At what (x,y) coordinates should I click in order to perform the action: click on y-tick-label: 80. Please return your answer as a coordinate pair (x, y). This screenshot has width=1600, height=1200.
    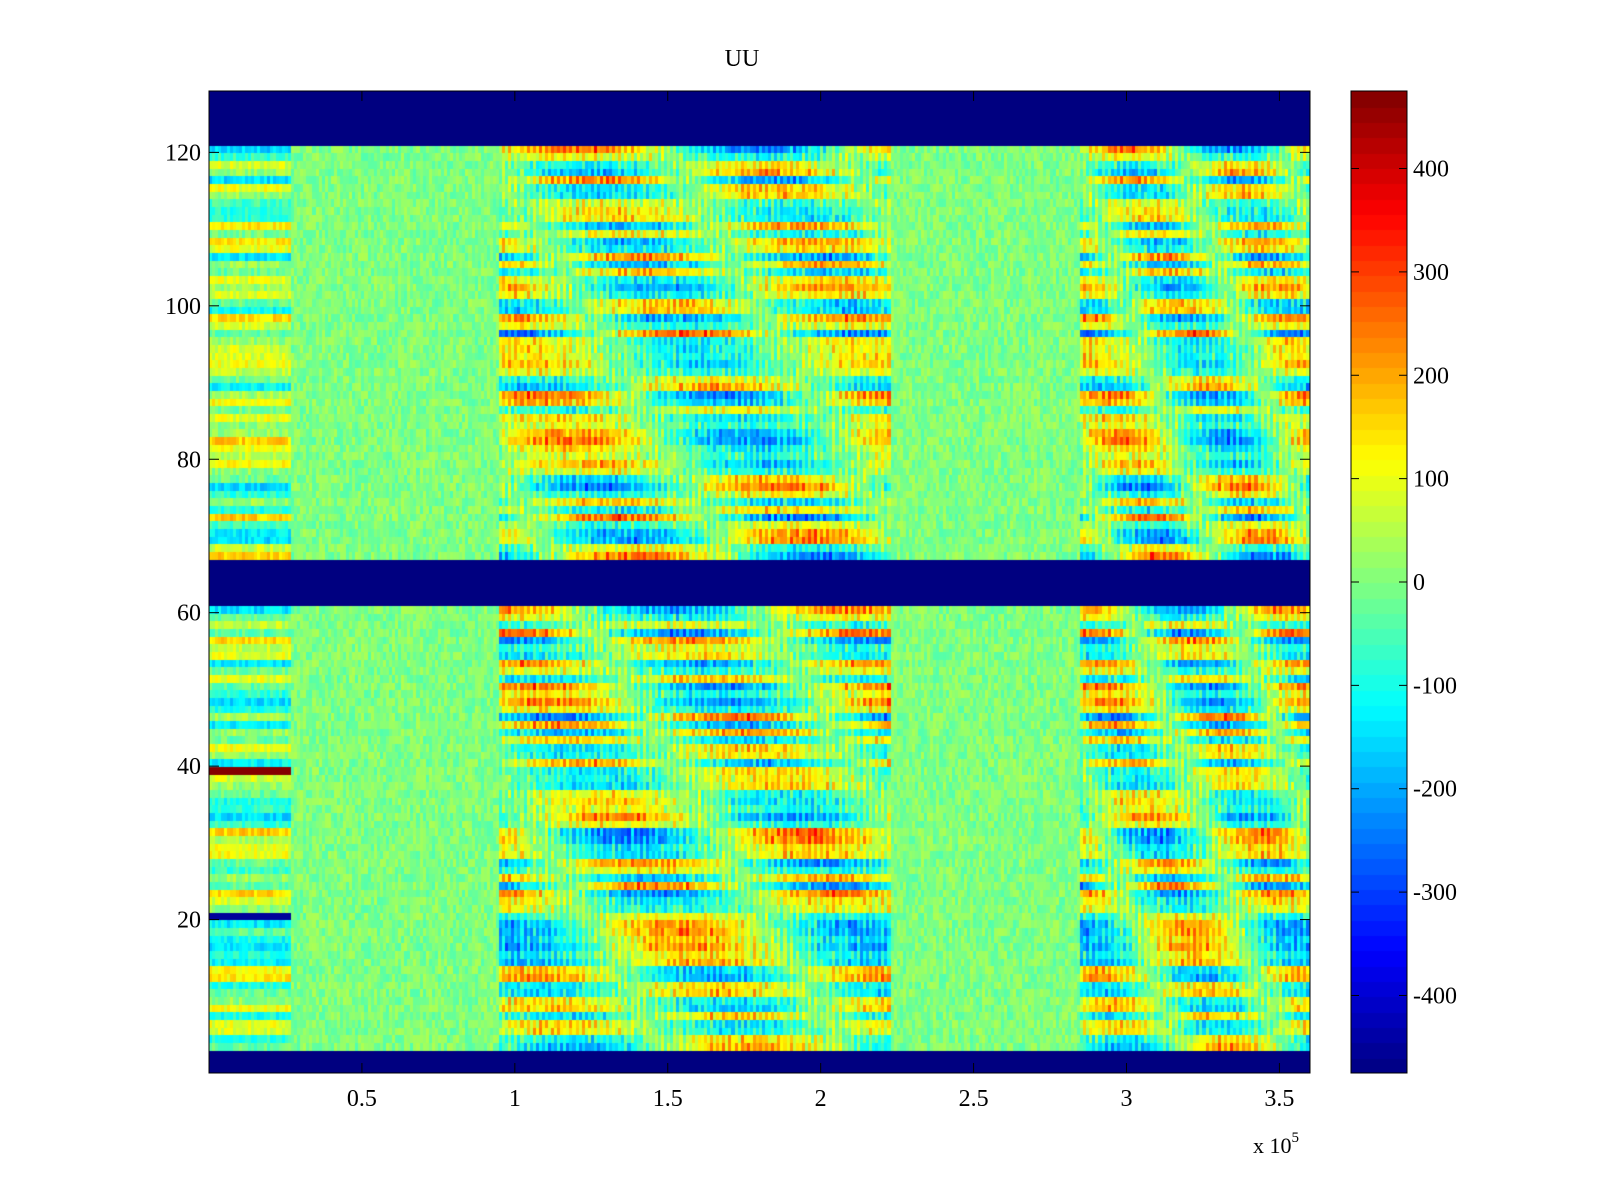
    Looking at the image, I should click on (189, 460).